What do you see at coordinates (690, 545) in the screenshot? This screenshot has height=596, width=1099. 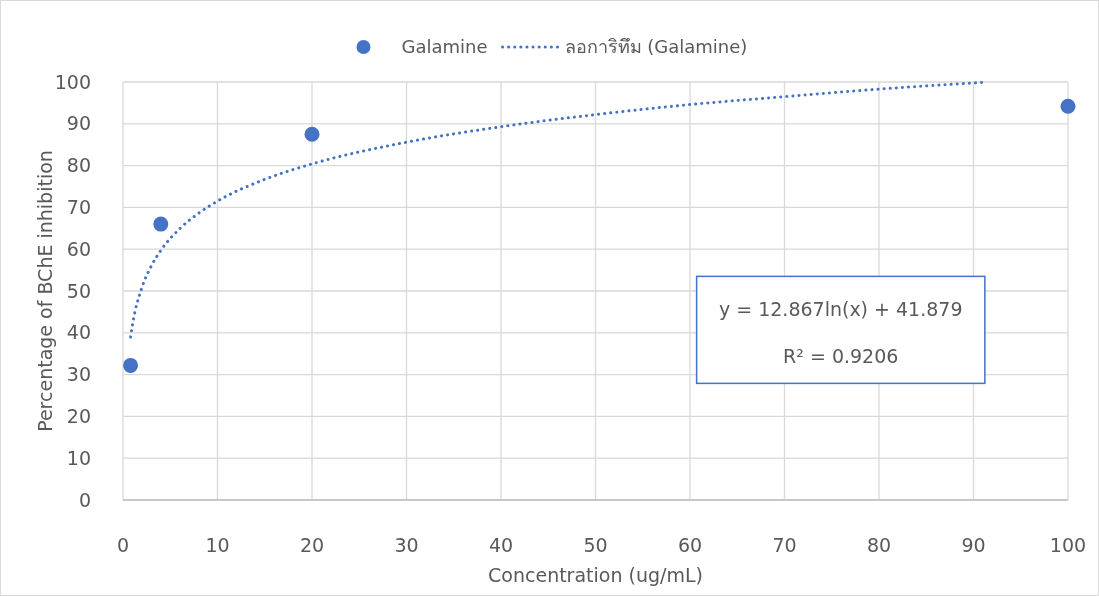 I see `x-tick-label: 60` at bounding box center [690, 545].